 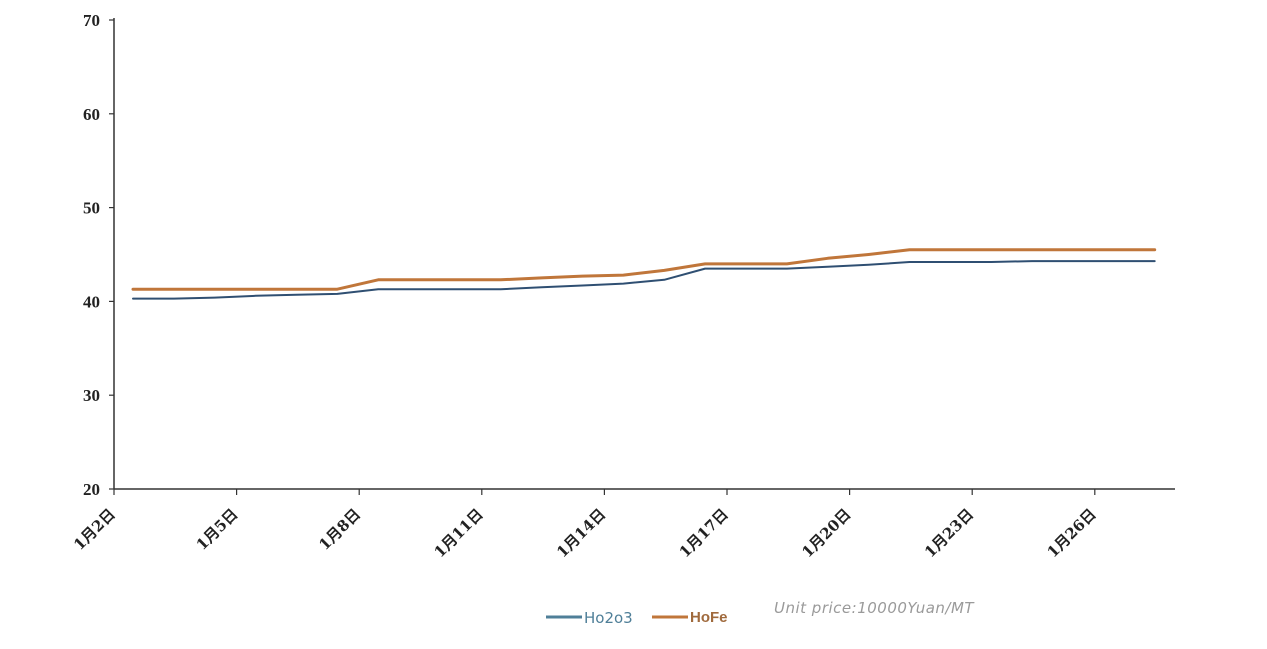 I want to click on x-tick-label: 1月17日, so click(x=704, y=533).